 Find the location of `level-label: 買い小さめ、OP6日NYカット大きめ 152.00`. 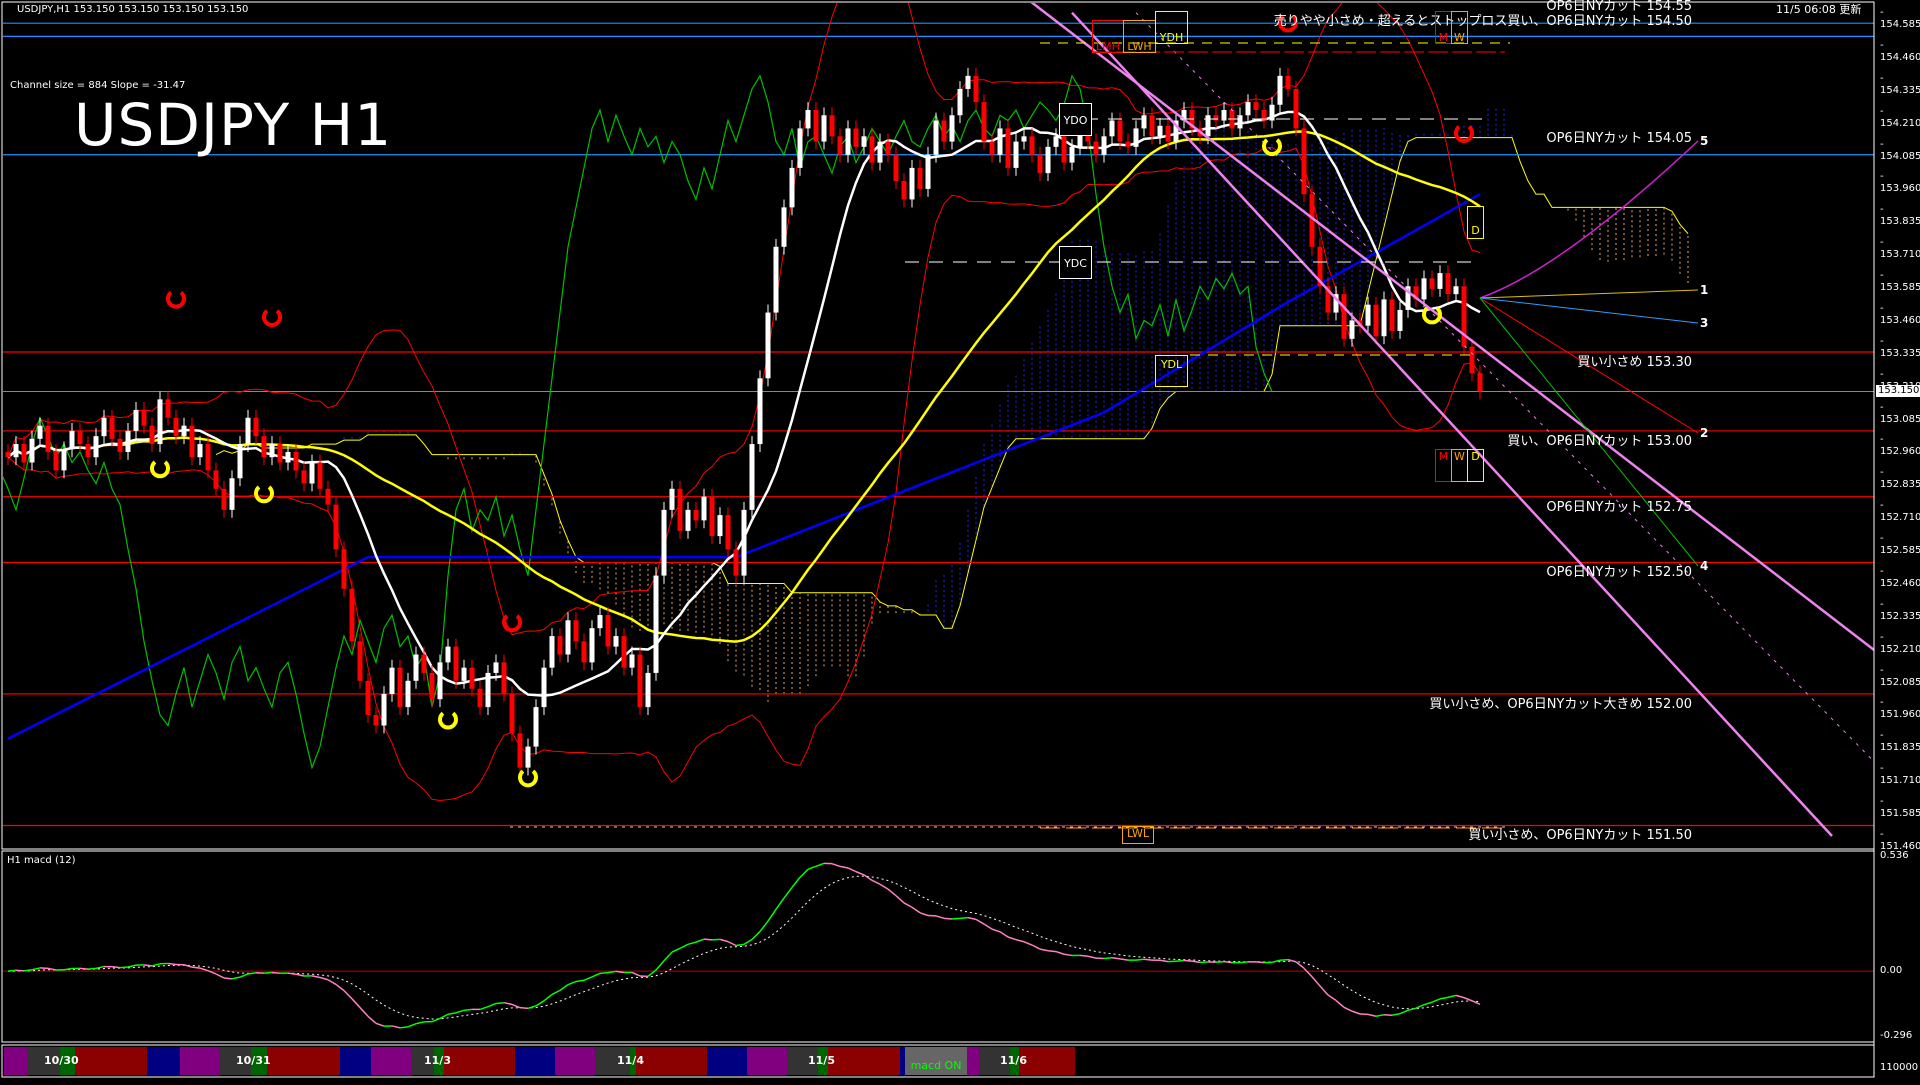

level-label: 買い小さめ、OP6日NYカット大きめ 152.00 is located at coordinates (1560, 705).